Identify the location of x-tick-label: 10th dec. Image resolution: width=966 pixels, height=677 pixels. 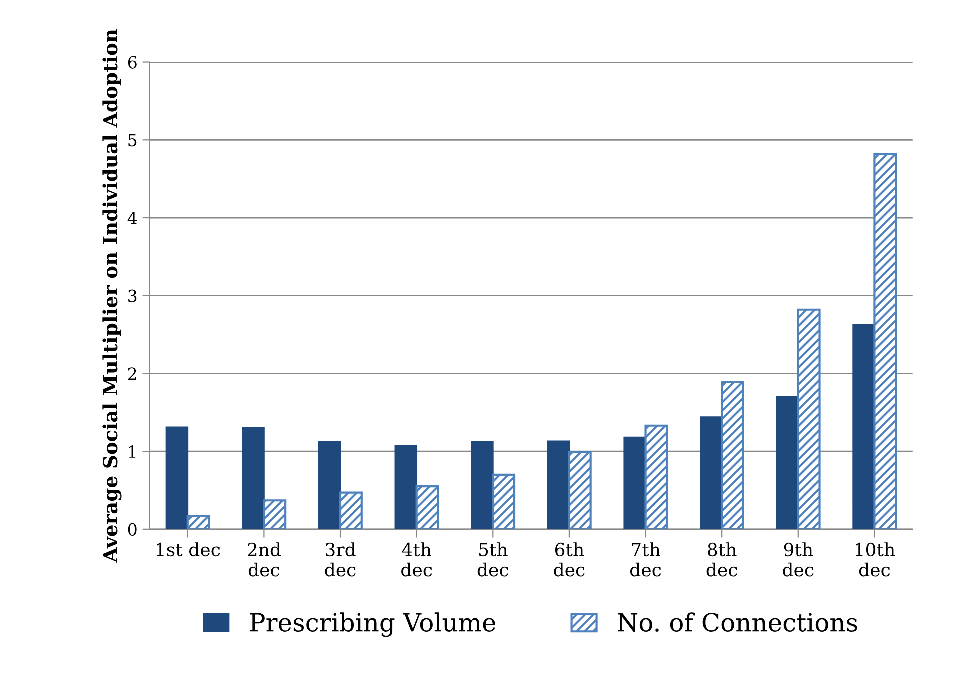
(876, 559).